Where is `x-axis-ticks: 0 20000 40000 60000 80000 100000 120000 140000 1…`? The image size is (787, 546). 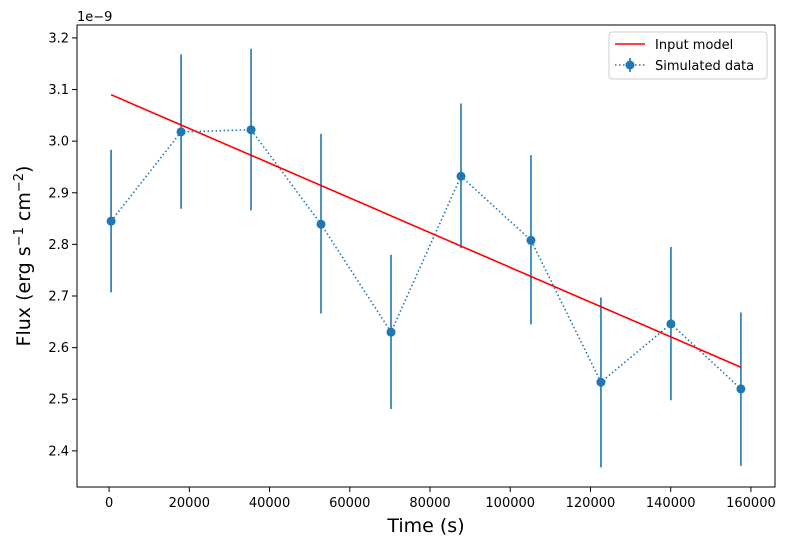
x-axis-ticks: 0 20000 40000 60000 80000 100000 120000 140000 1… is located at coordinates (440, 499).